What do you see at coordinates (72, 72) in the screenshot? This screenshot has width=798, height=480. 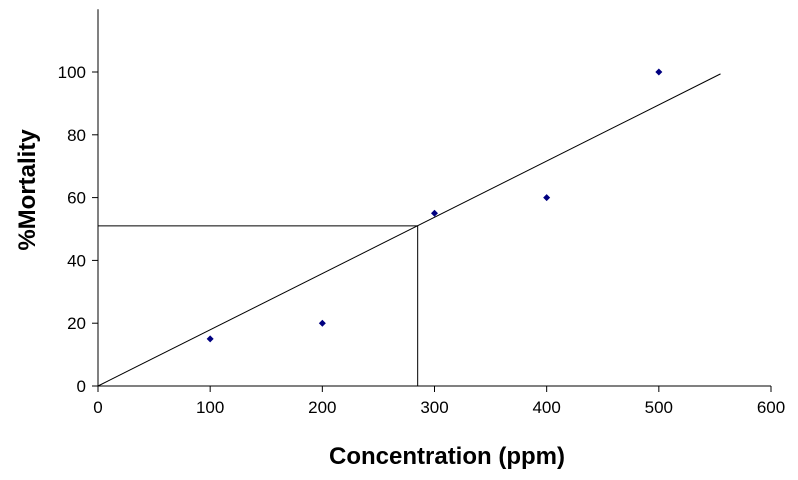 I see `y-tick-label: 100` at bounding box center [72, 72].